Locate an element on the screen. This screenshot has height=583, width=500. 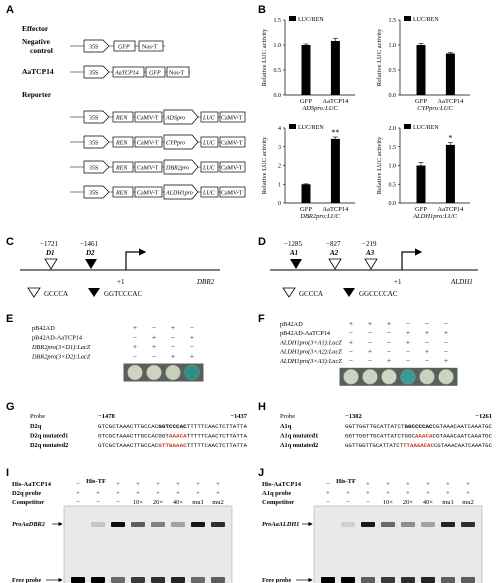
promoter-arrow is located at coordinates (181, 192).